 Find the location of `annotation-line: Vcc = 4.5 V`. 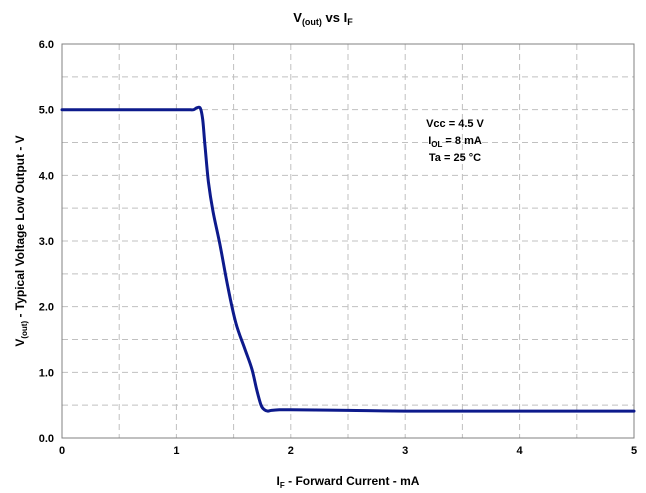

annotation-line: Vcc = 4.5 V is located at coordinates (455, 124).